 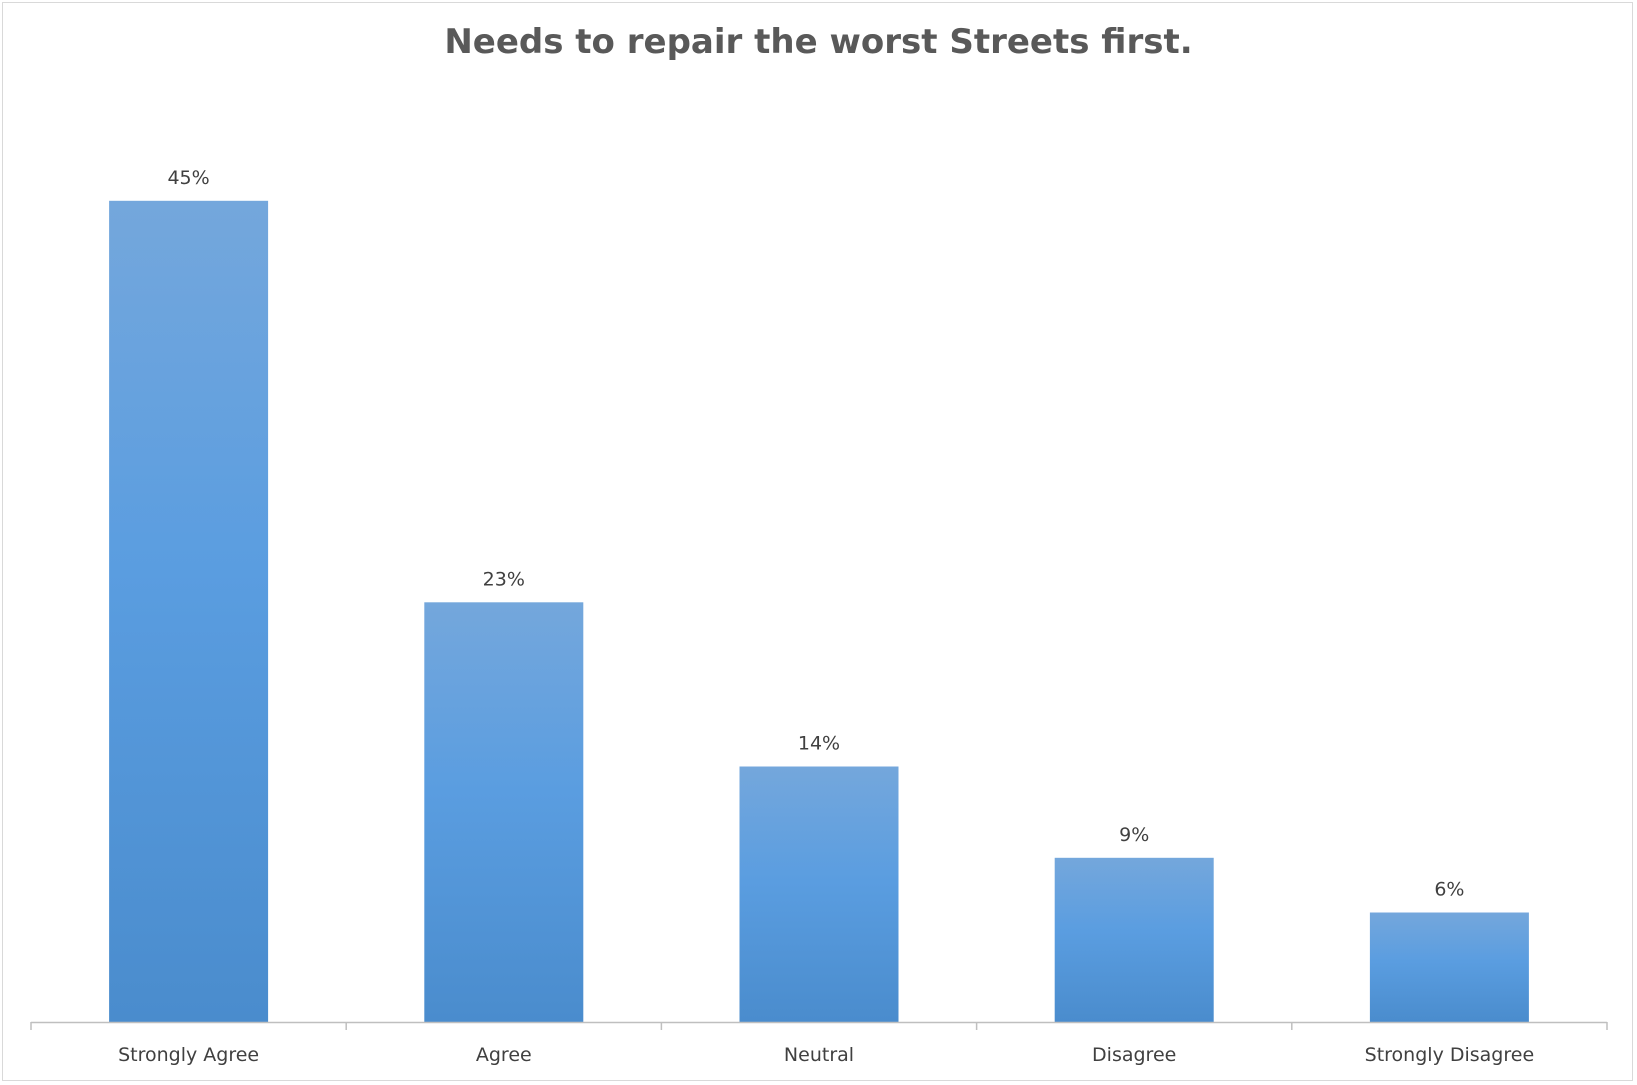 I want to click on x-tick-label: Neutral, so click(x=819, y=1055).